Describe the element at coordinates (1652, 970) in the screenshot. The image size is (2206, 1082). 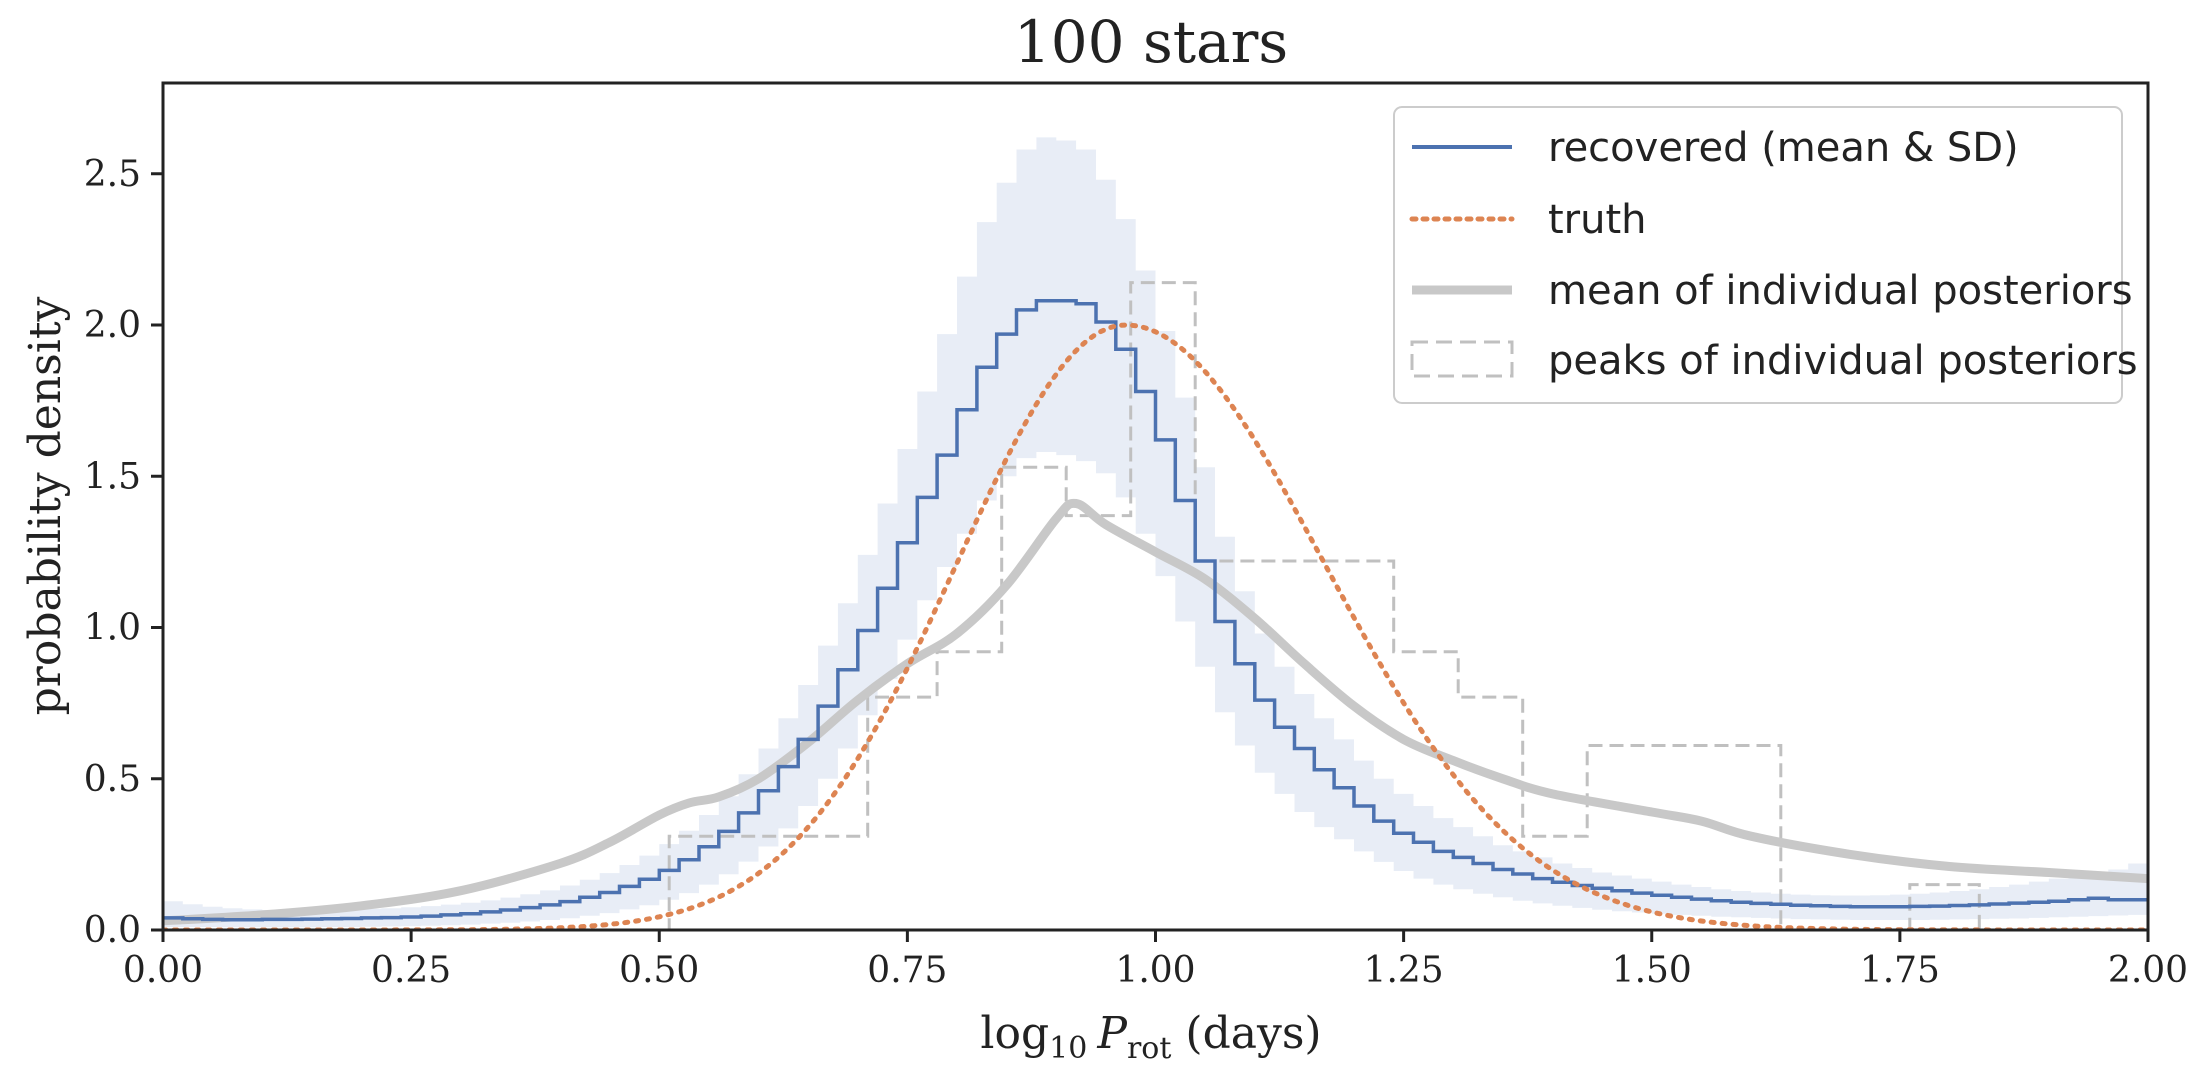
I see `x-tick-label: 1.50` at that location.